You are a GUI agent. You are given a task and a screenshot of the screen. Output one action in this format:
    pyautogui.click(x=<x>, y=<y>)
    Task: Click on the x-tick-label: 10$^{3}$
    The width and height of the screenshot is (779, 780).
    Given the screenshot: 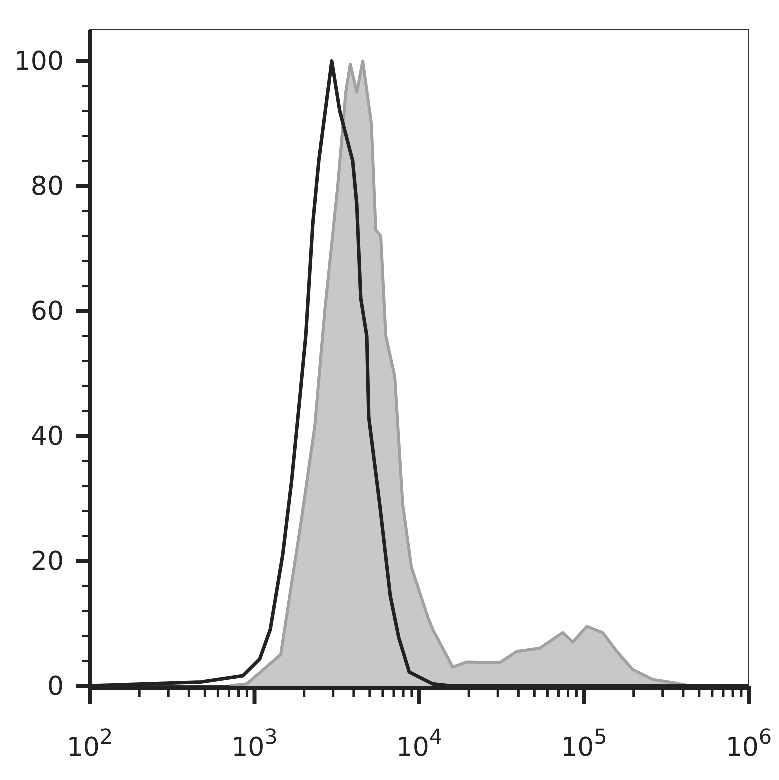 What is the action you would take?
    pyautogui.click(x=255, y=744)
    